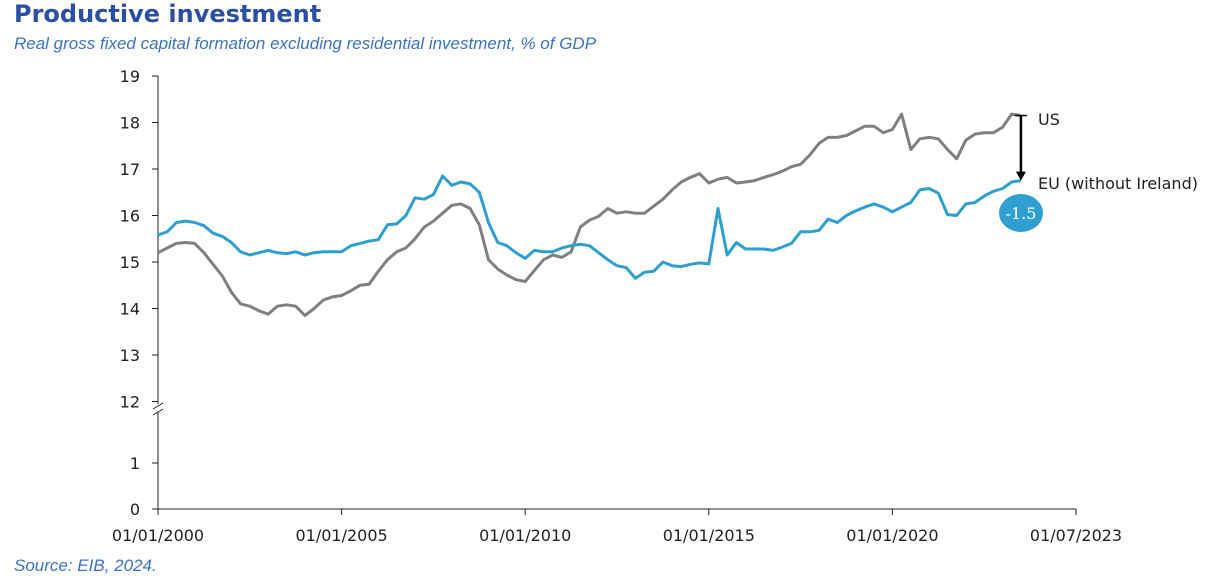 Image resolution: width=1224 pixels, height=579 pixels. What do you see at coordinates (341, 535) in the screenshot?
I see `x-tick-label: 01/01/2005` at bounding box center [341, 535].